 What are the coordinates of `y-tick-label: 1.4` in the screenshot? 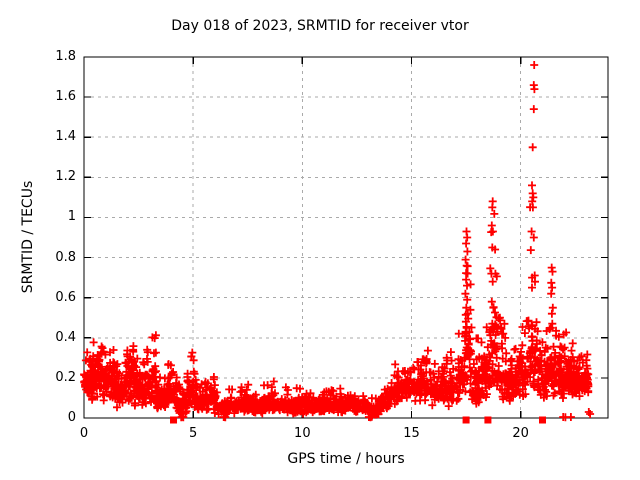 It's located at (65, 137).